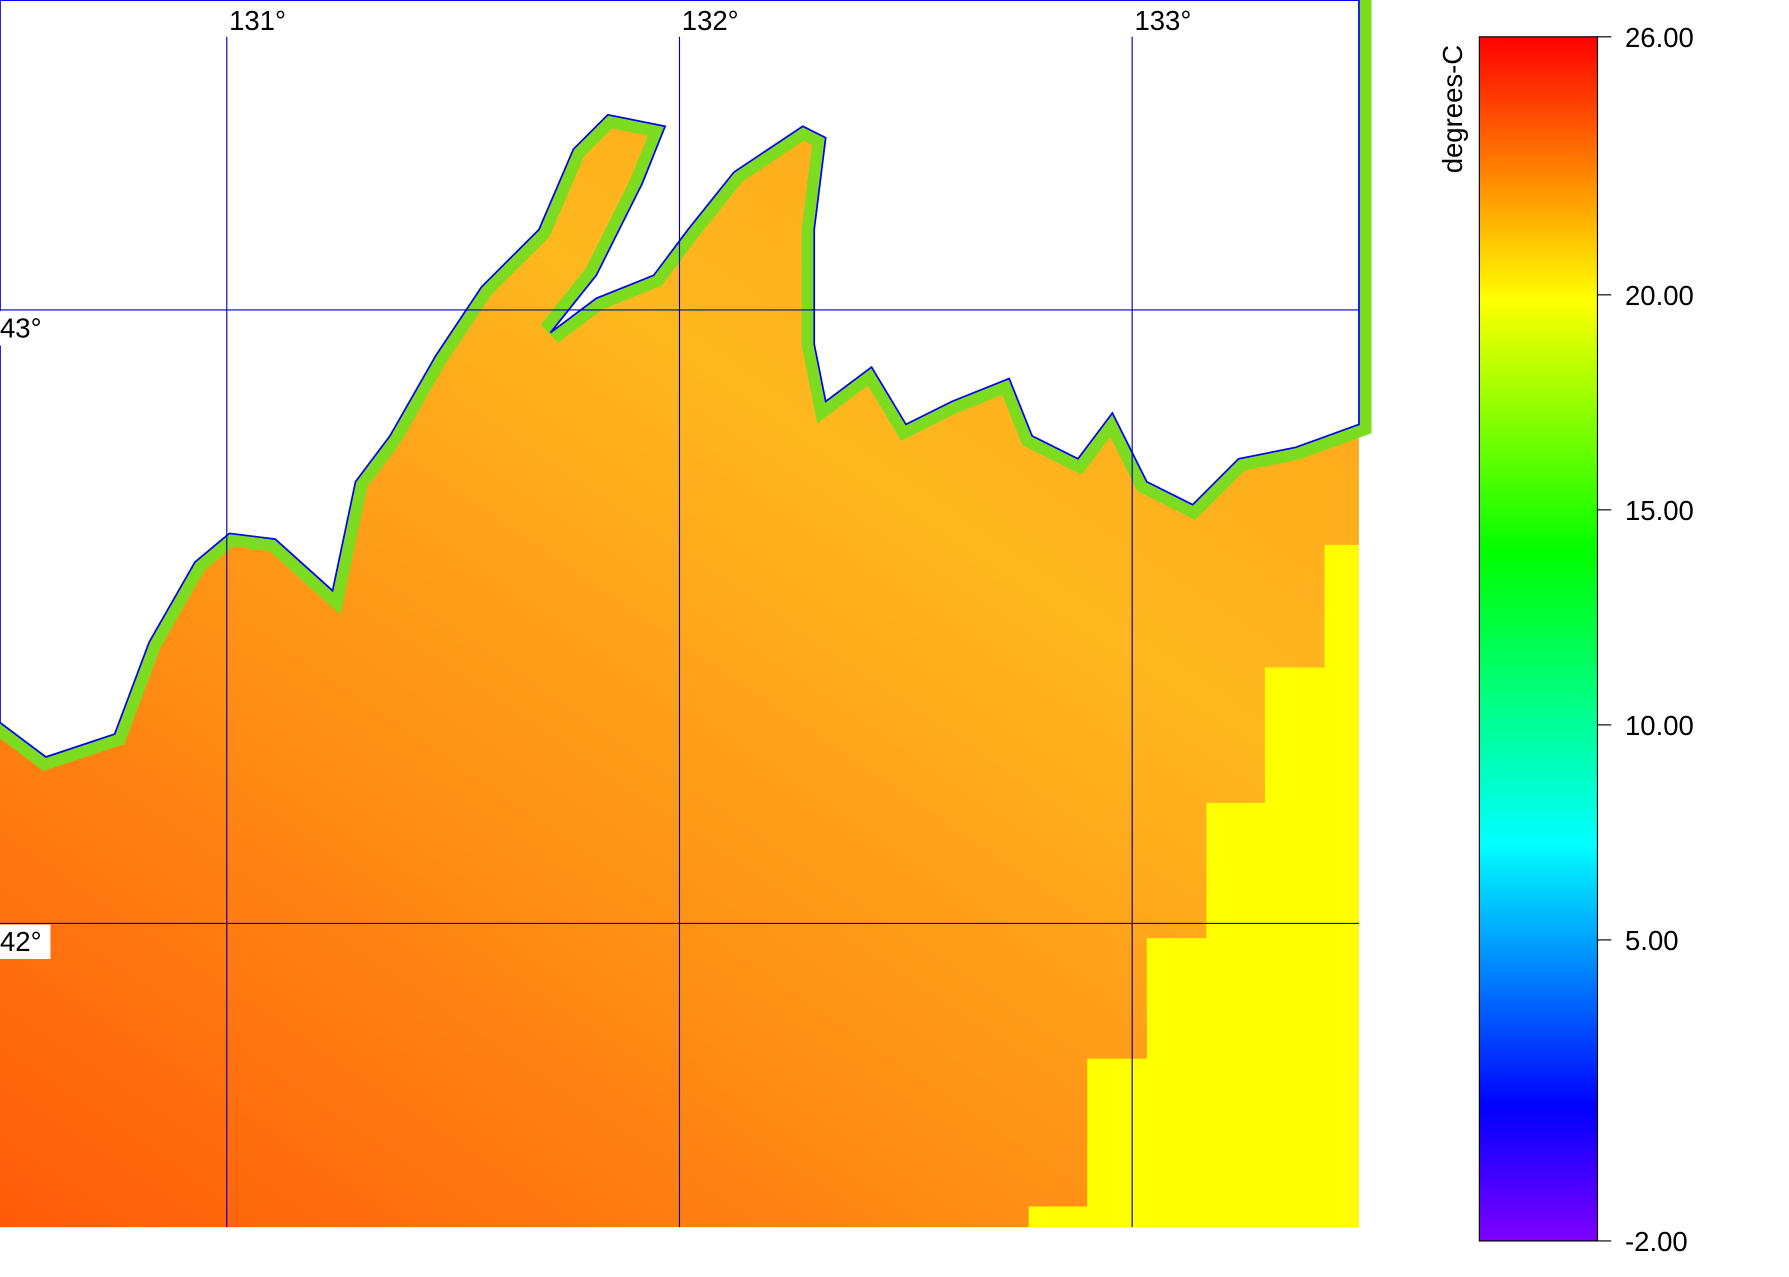 This screenshot has height=1277, width=1789. Describe the element at coordinates (710, 20) in the screenshot. I see `lon-label: 132°` at that location.